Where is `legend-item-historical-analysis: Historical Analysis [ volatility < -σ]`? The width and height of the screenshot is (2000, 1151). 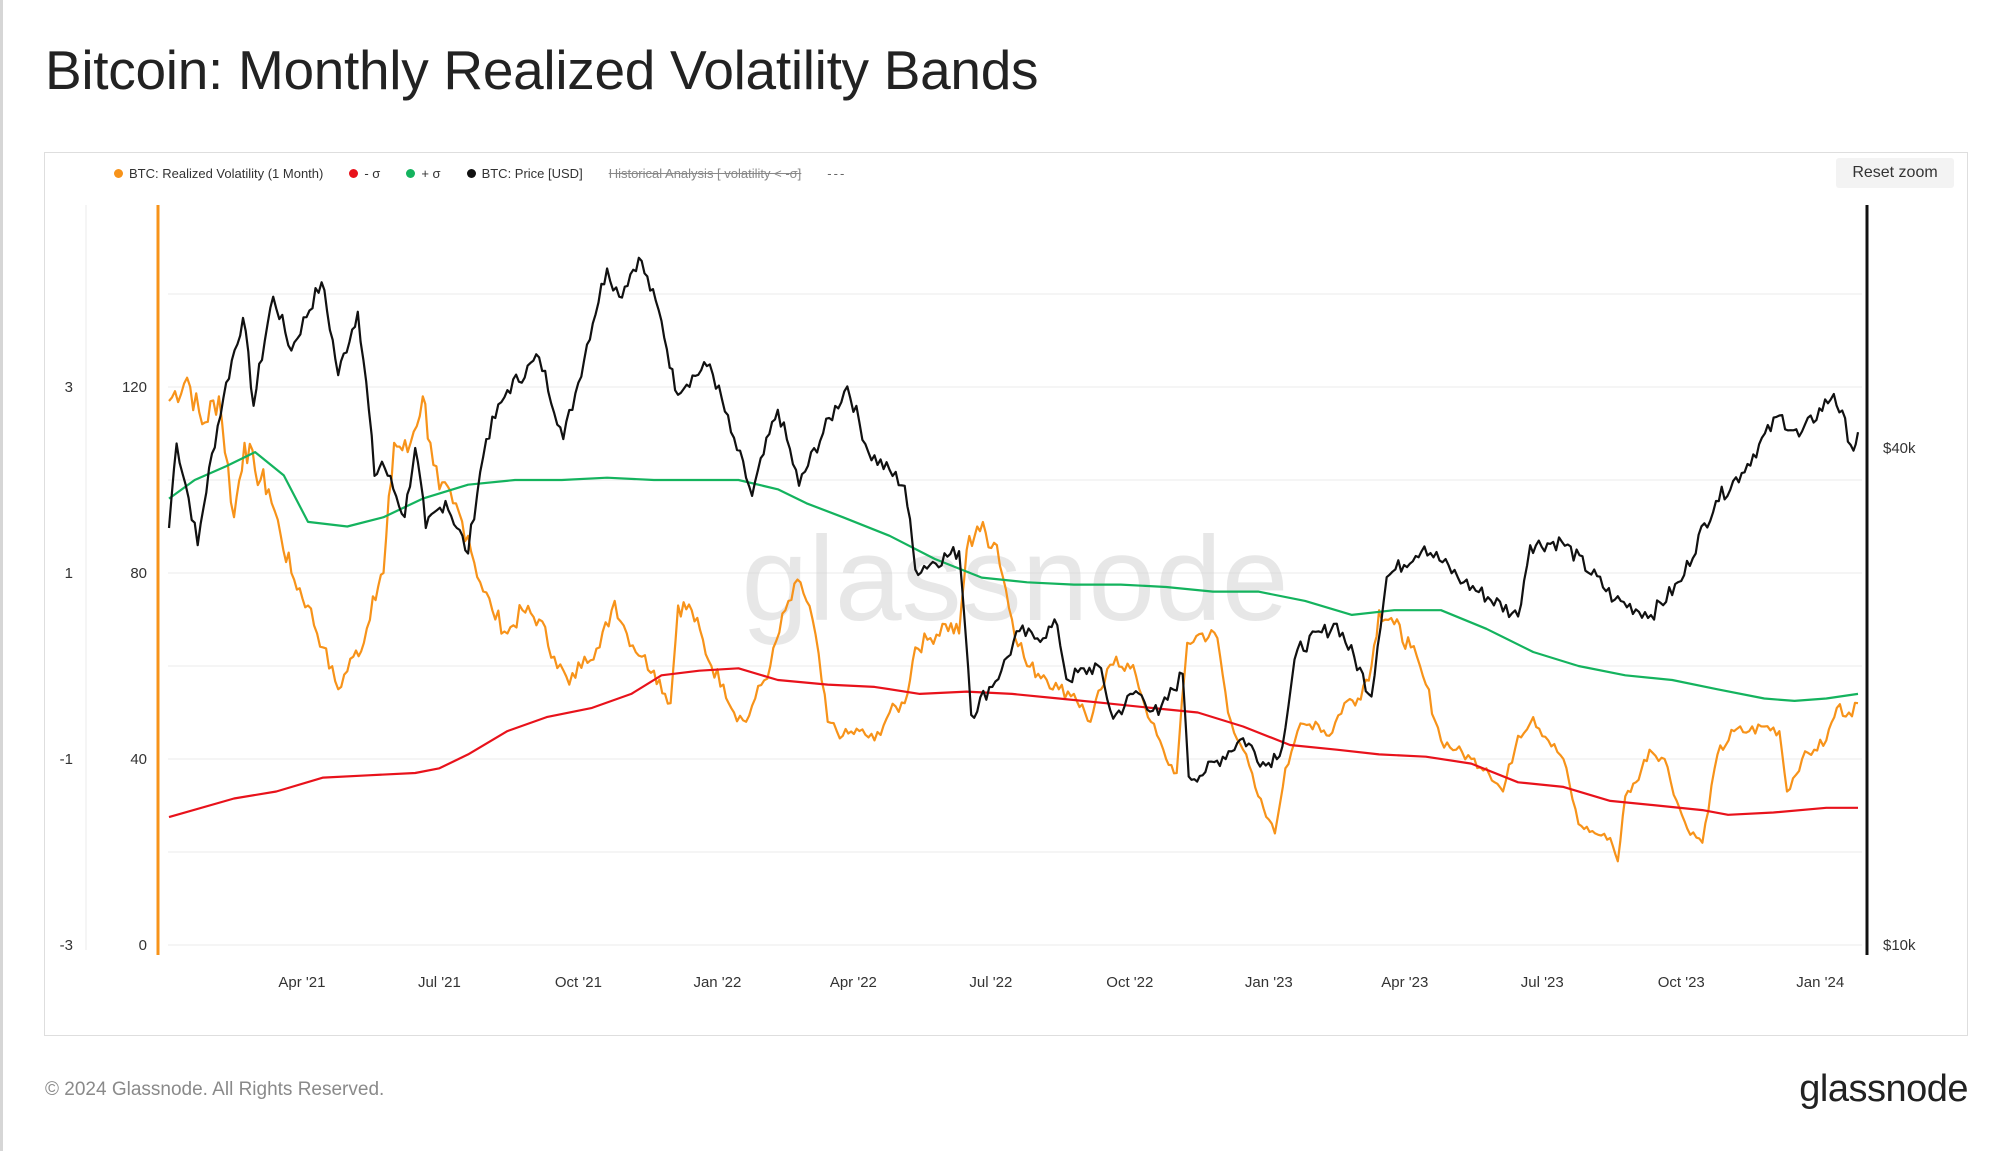
legend-item-historical-analysis: Historical Analysis [ volatility < -σ] is located at coordinates (705, 173).